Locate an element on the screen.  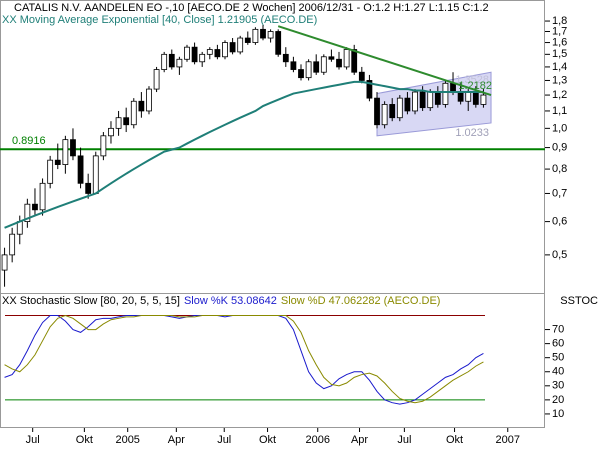
legend-title: XX Stochastic Slow [80, 20, 5, 5, 15] is located at coordinates (91, 301).